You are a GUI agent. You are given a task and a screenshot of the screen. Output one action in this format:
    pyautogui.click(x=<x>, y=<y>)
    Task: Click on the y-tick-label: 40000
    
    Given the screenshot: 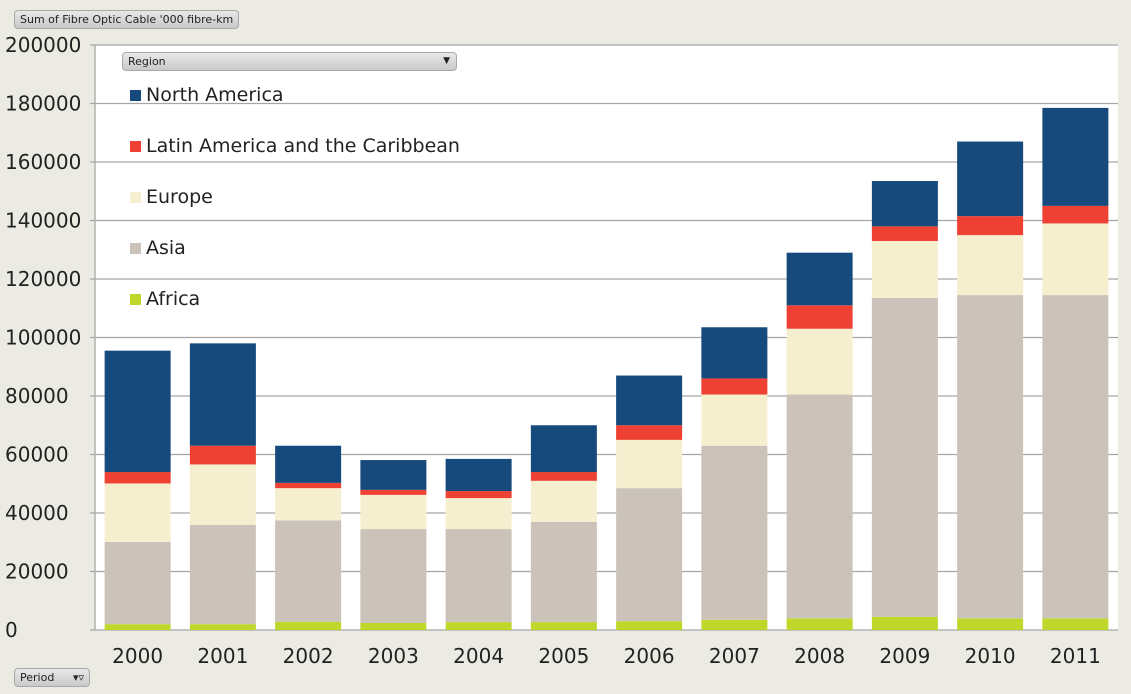 What is the action you would take?
    pyautogui.click(x=37, y=513)
    